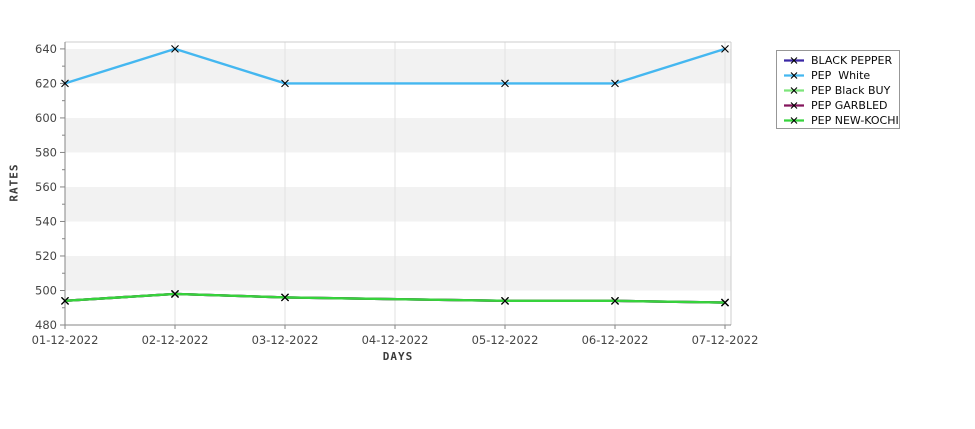 The width and height of the screenshot is (975, 429). I want to click on y-axis-ticks: 480 500 520 540 560 580 600 620 640, so click(50, 187).